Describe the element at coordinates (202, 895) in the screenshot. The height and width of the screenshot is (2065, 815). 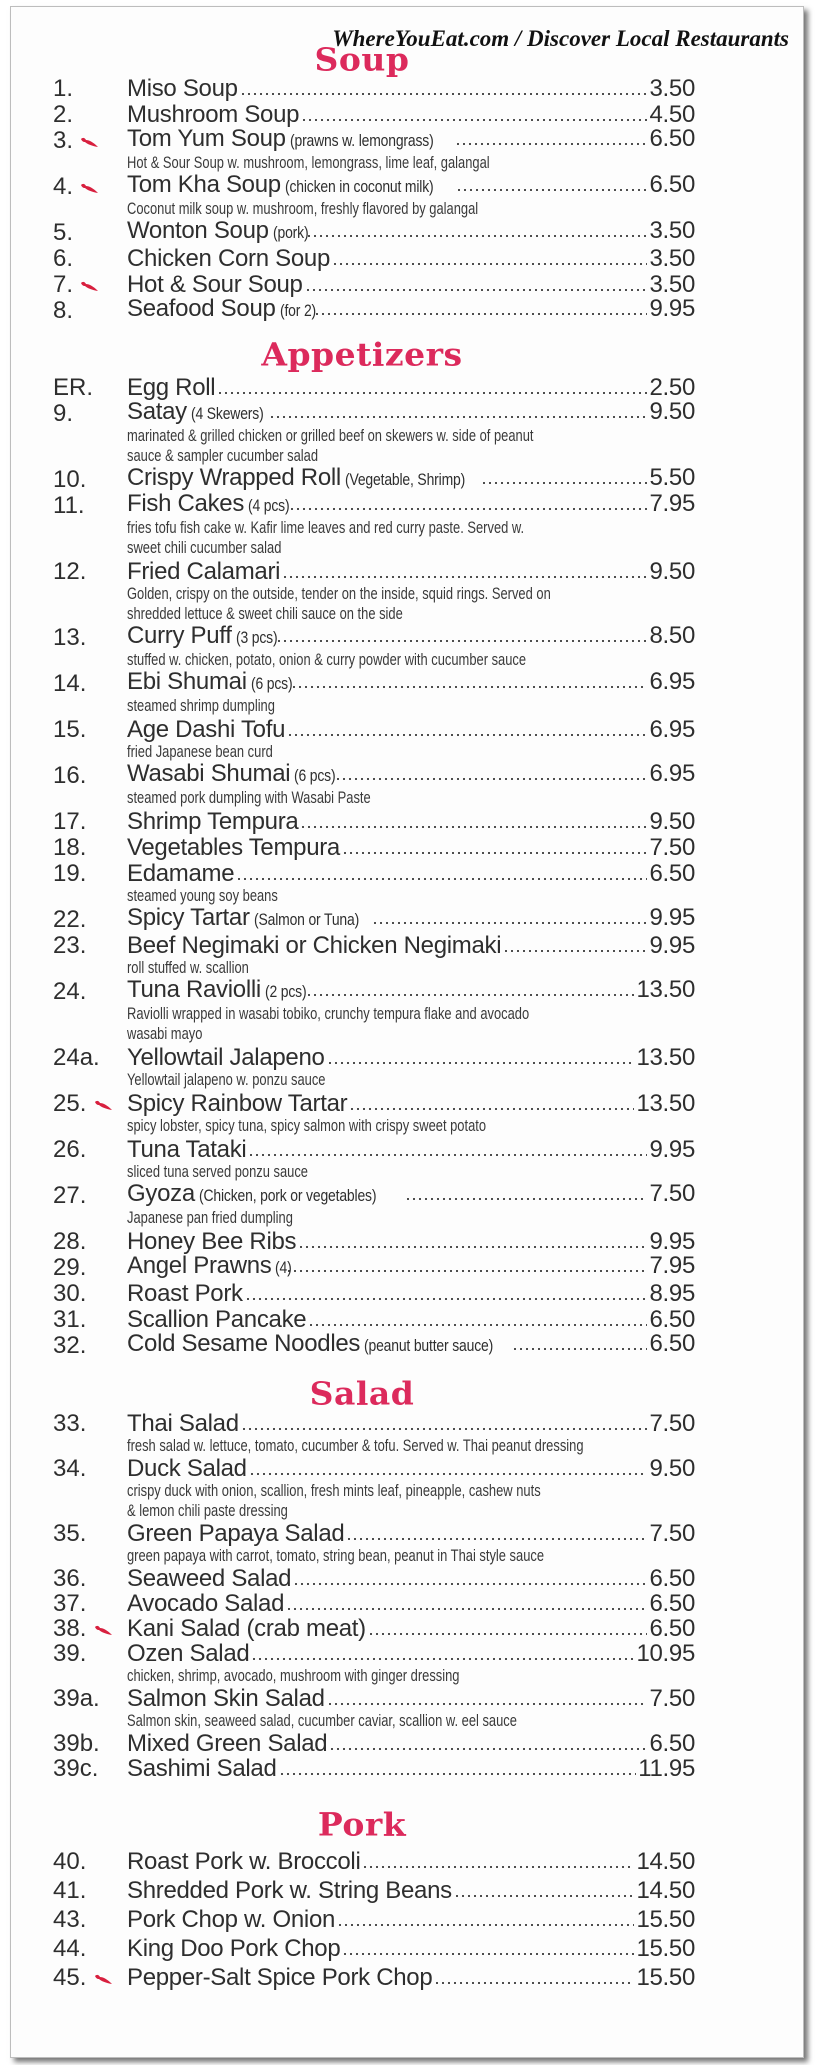
I see `description-line: steamed young soy beans` at that location.